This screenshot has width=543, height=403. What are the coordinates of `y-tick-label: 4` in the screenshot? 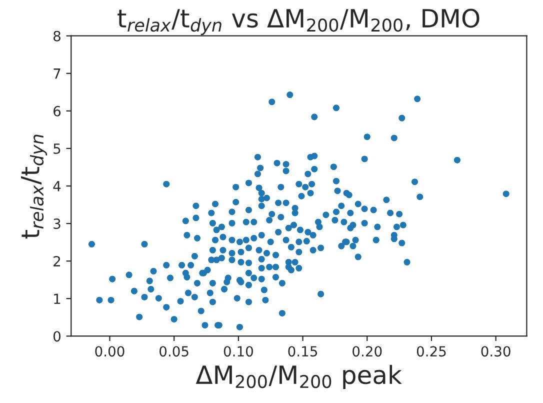 It's located at (57, 186).